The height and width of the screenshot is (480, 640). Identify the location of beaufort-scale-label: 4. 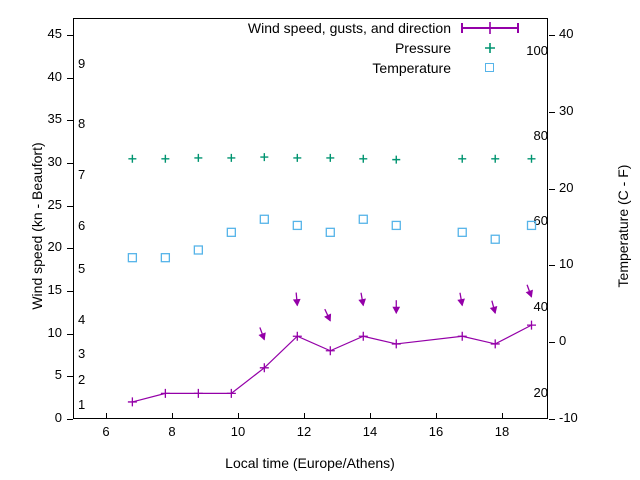
(82, 319).